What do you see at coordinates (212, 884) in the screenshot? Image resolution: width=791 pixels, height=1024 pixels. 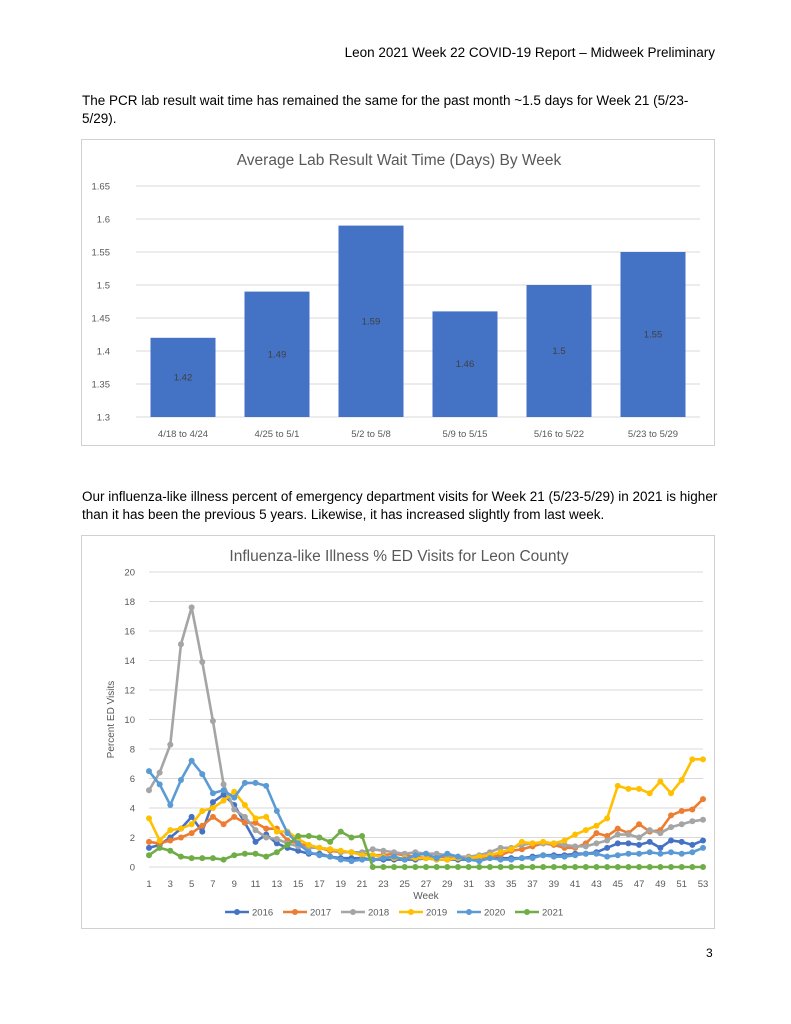 I see `x-tick-label: 7` at bounding box center [212, 884].